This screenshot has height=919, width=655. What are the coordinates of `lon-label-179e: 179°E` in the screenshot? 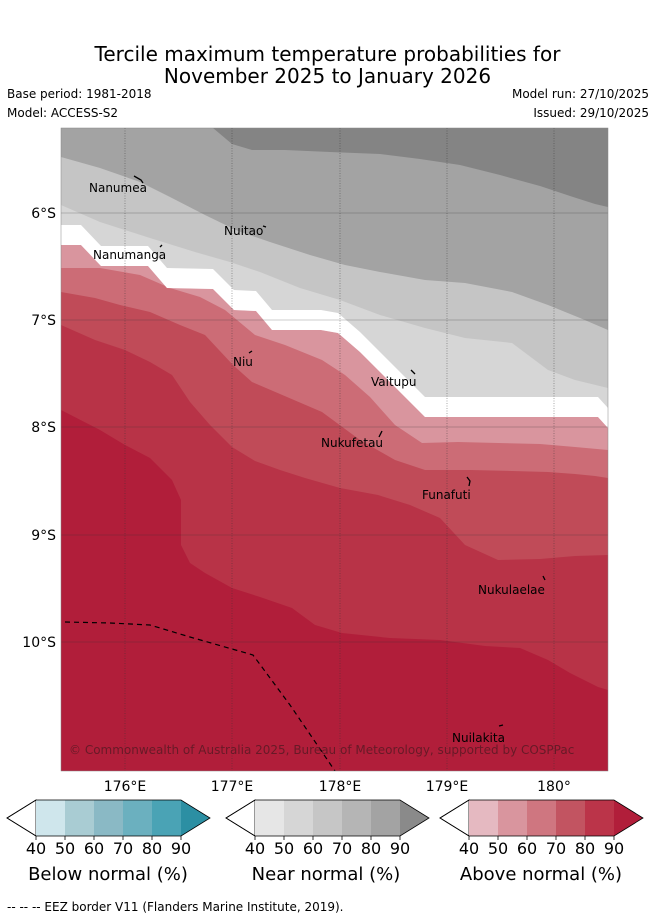 It's located at (447, 787).